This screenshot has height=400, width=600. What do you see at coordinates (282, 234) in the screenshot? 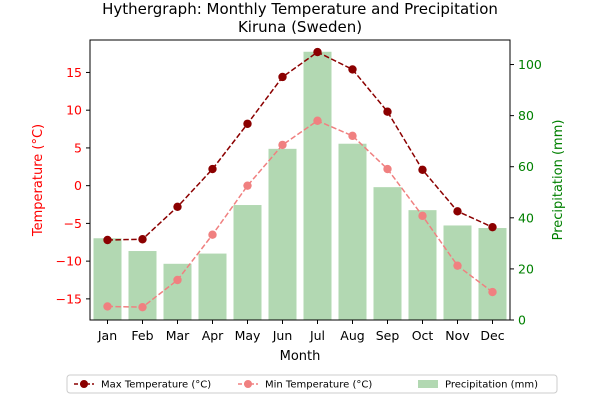
I see `precipitation-bar-jun` at bounding box center [282, 234].